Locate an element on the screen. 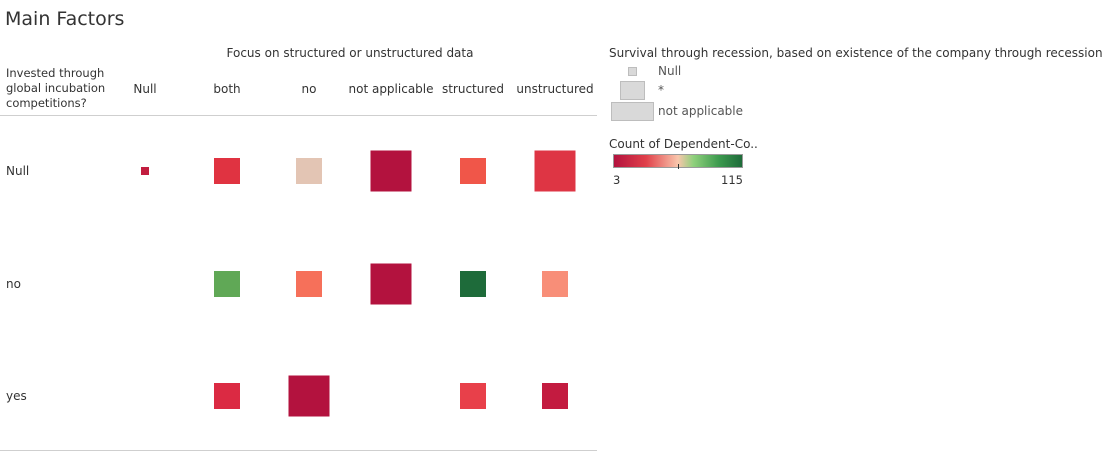 This screenshot has width=1105, height=452. row-header-null: Null is located at coordinates (18, 171).